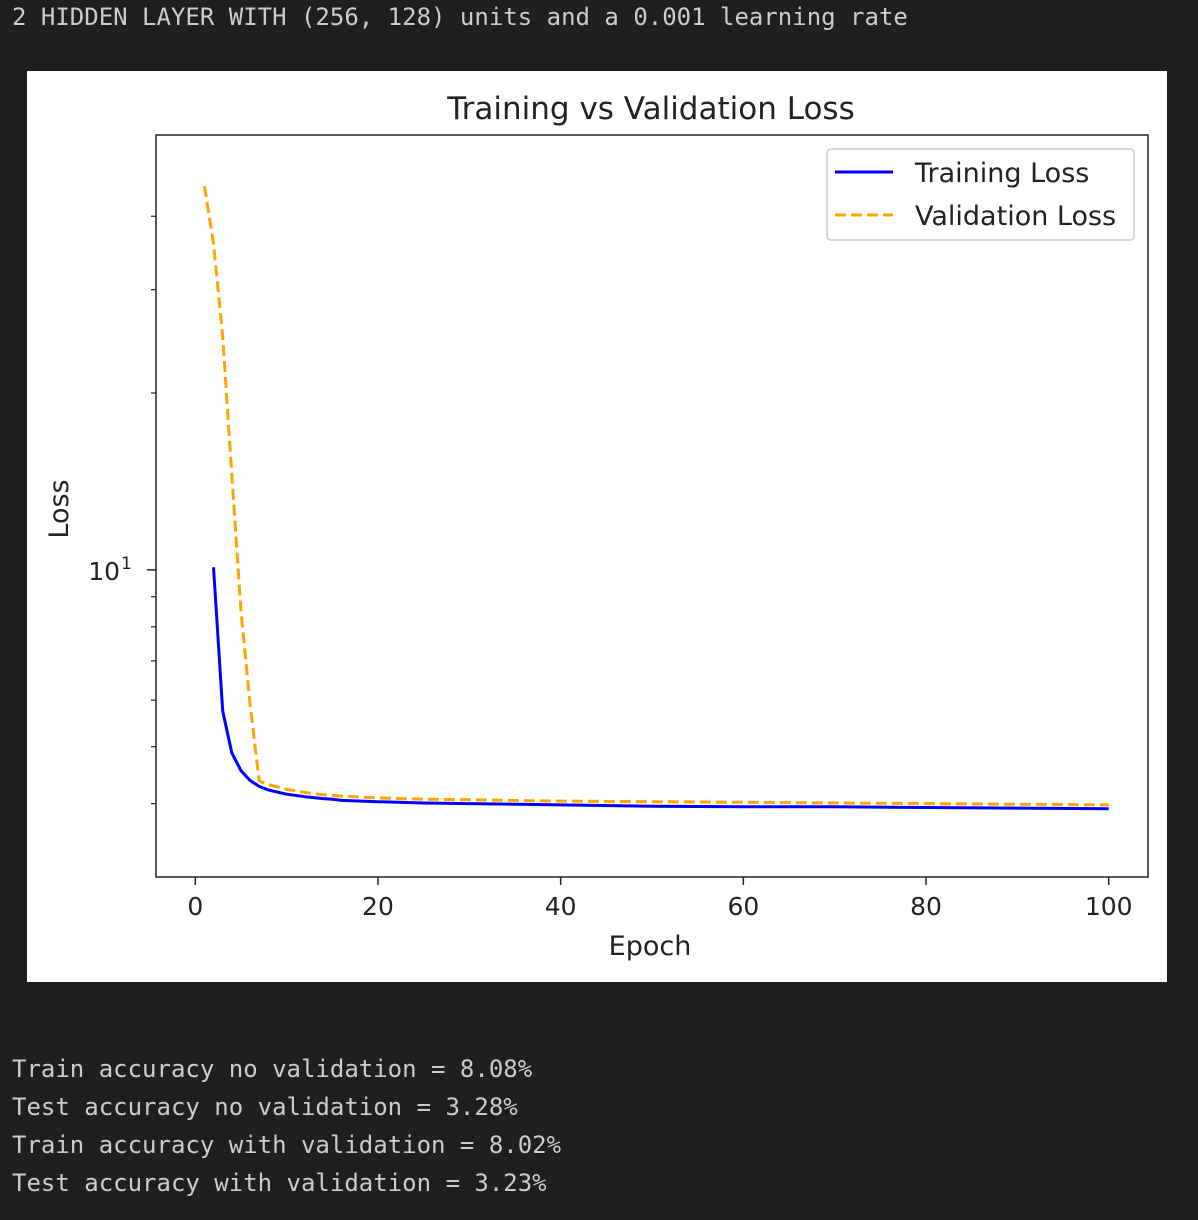  I want to click on x-tick-label: 80, so click(926, 906).